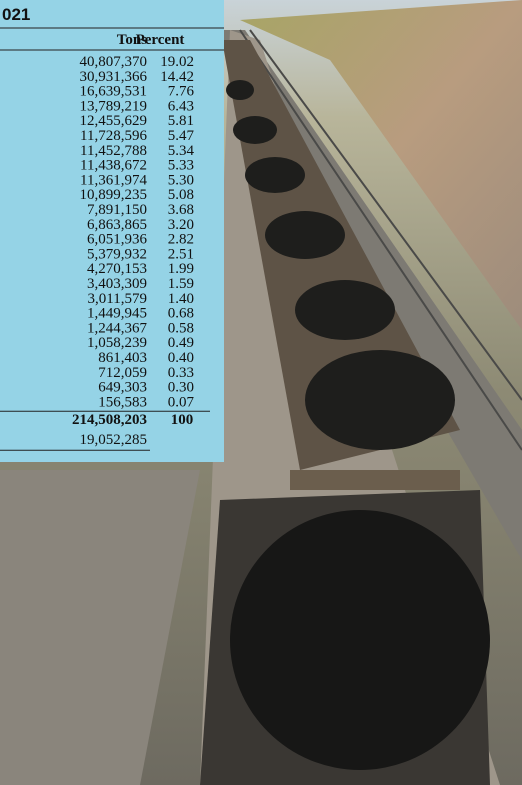 This screenshot has height=785, width=522. What do you see at coordinates (181, 314) in the screenshot?
I see `percent-cell: 0.68` at bounding box center [181, 314].